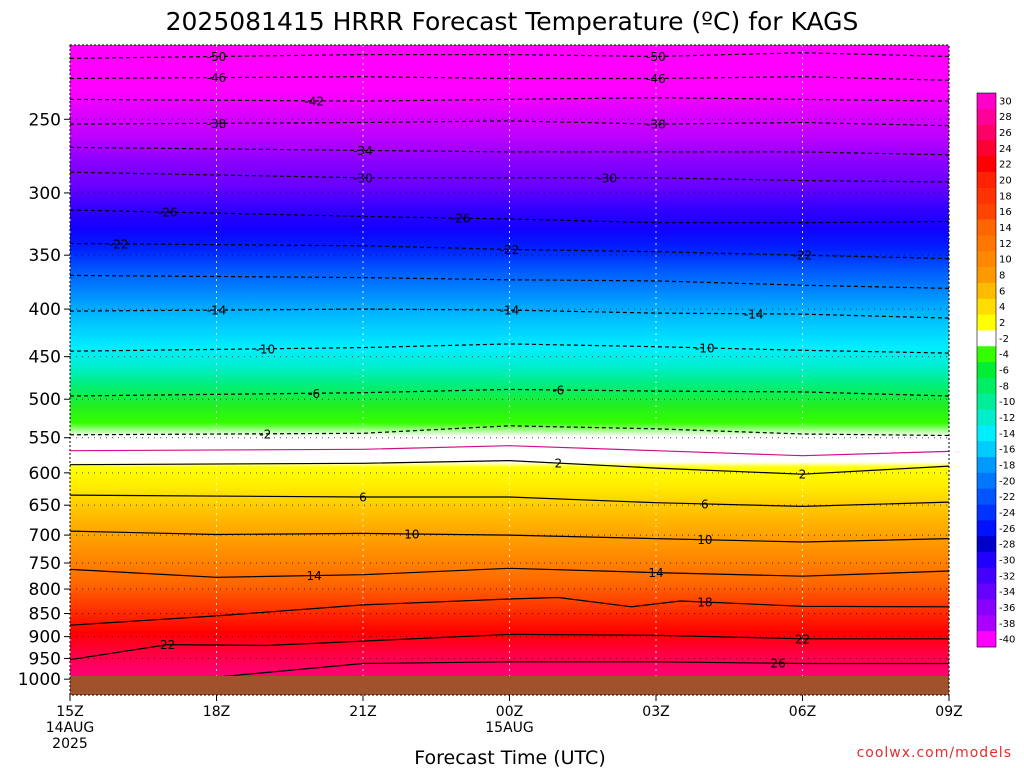 The image size is (1024, 768). I want to click on colorbar-label: -2, so click(1004, 339).